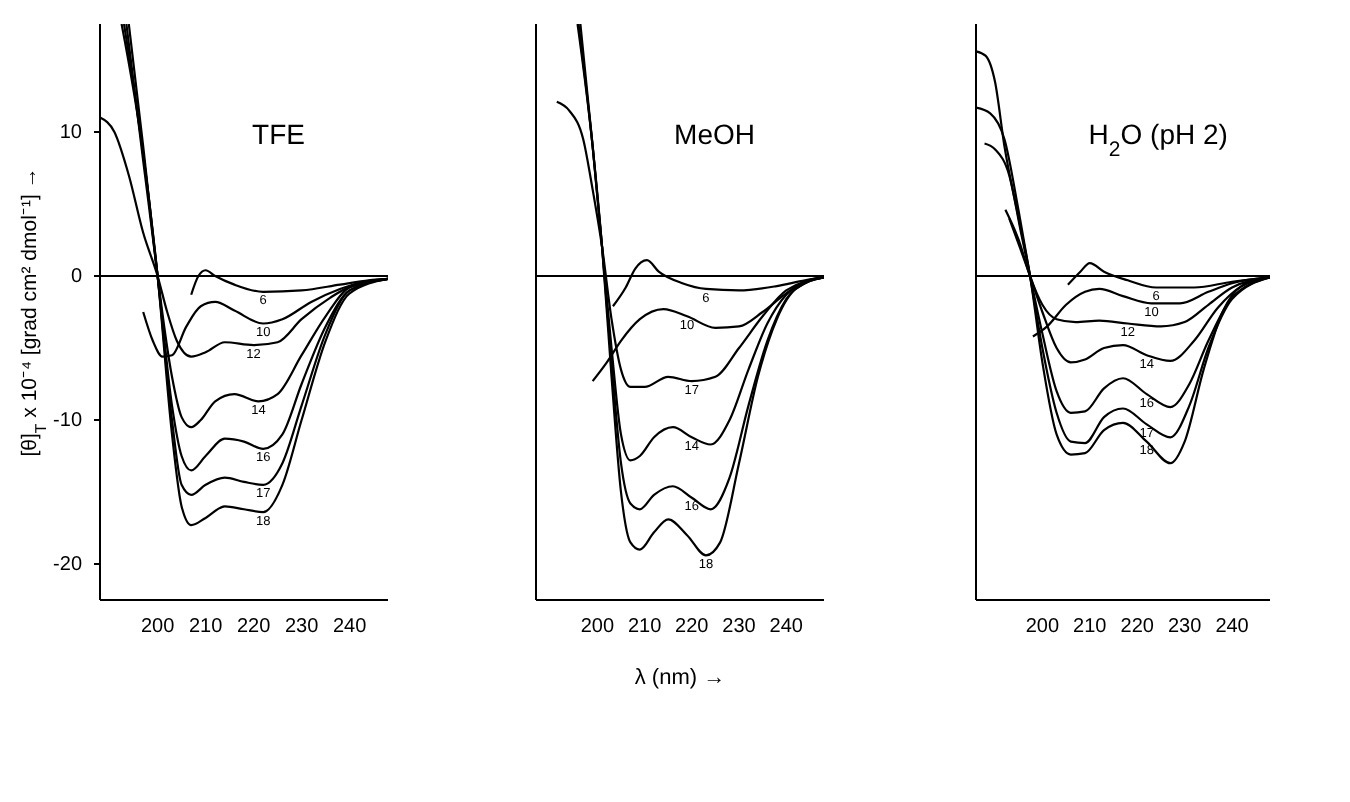 The image size is (1350, 802). I want to click on y-tick-label: 10, so click(71, 133).